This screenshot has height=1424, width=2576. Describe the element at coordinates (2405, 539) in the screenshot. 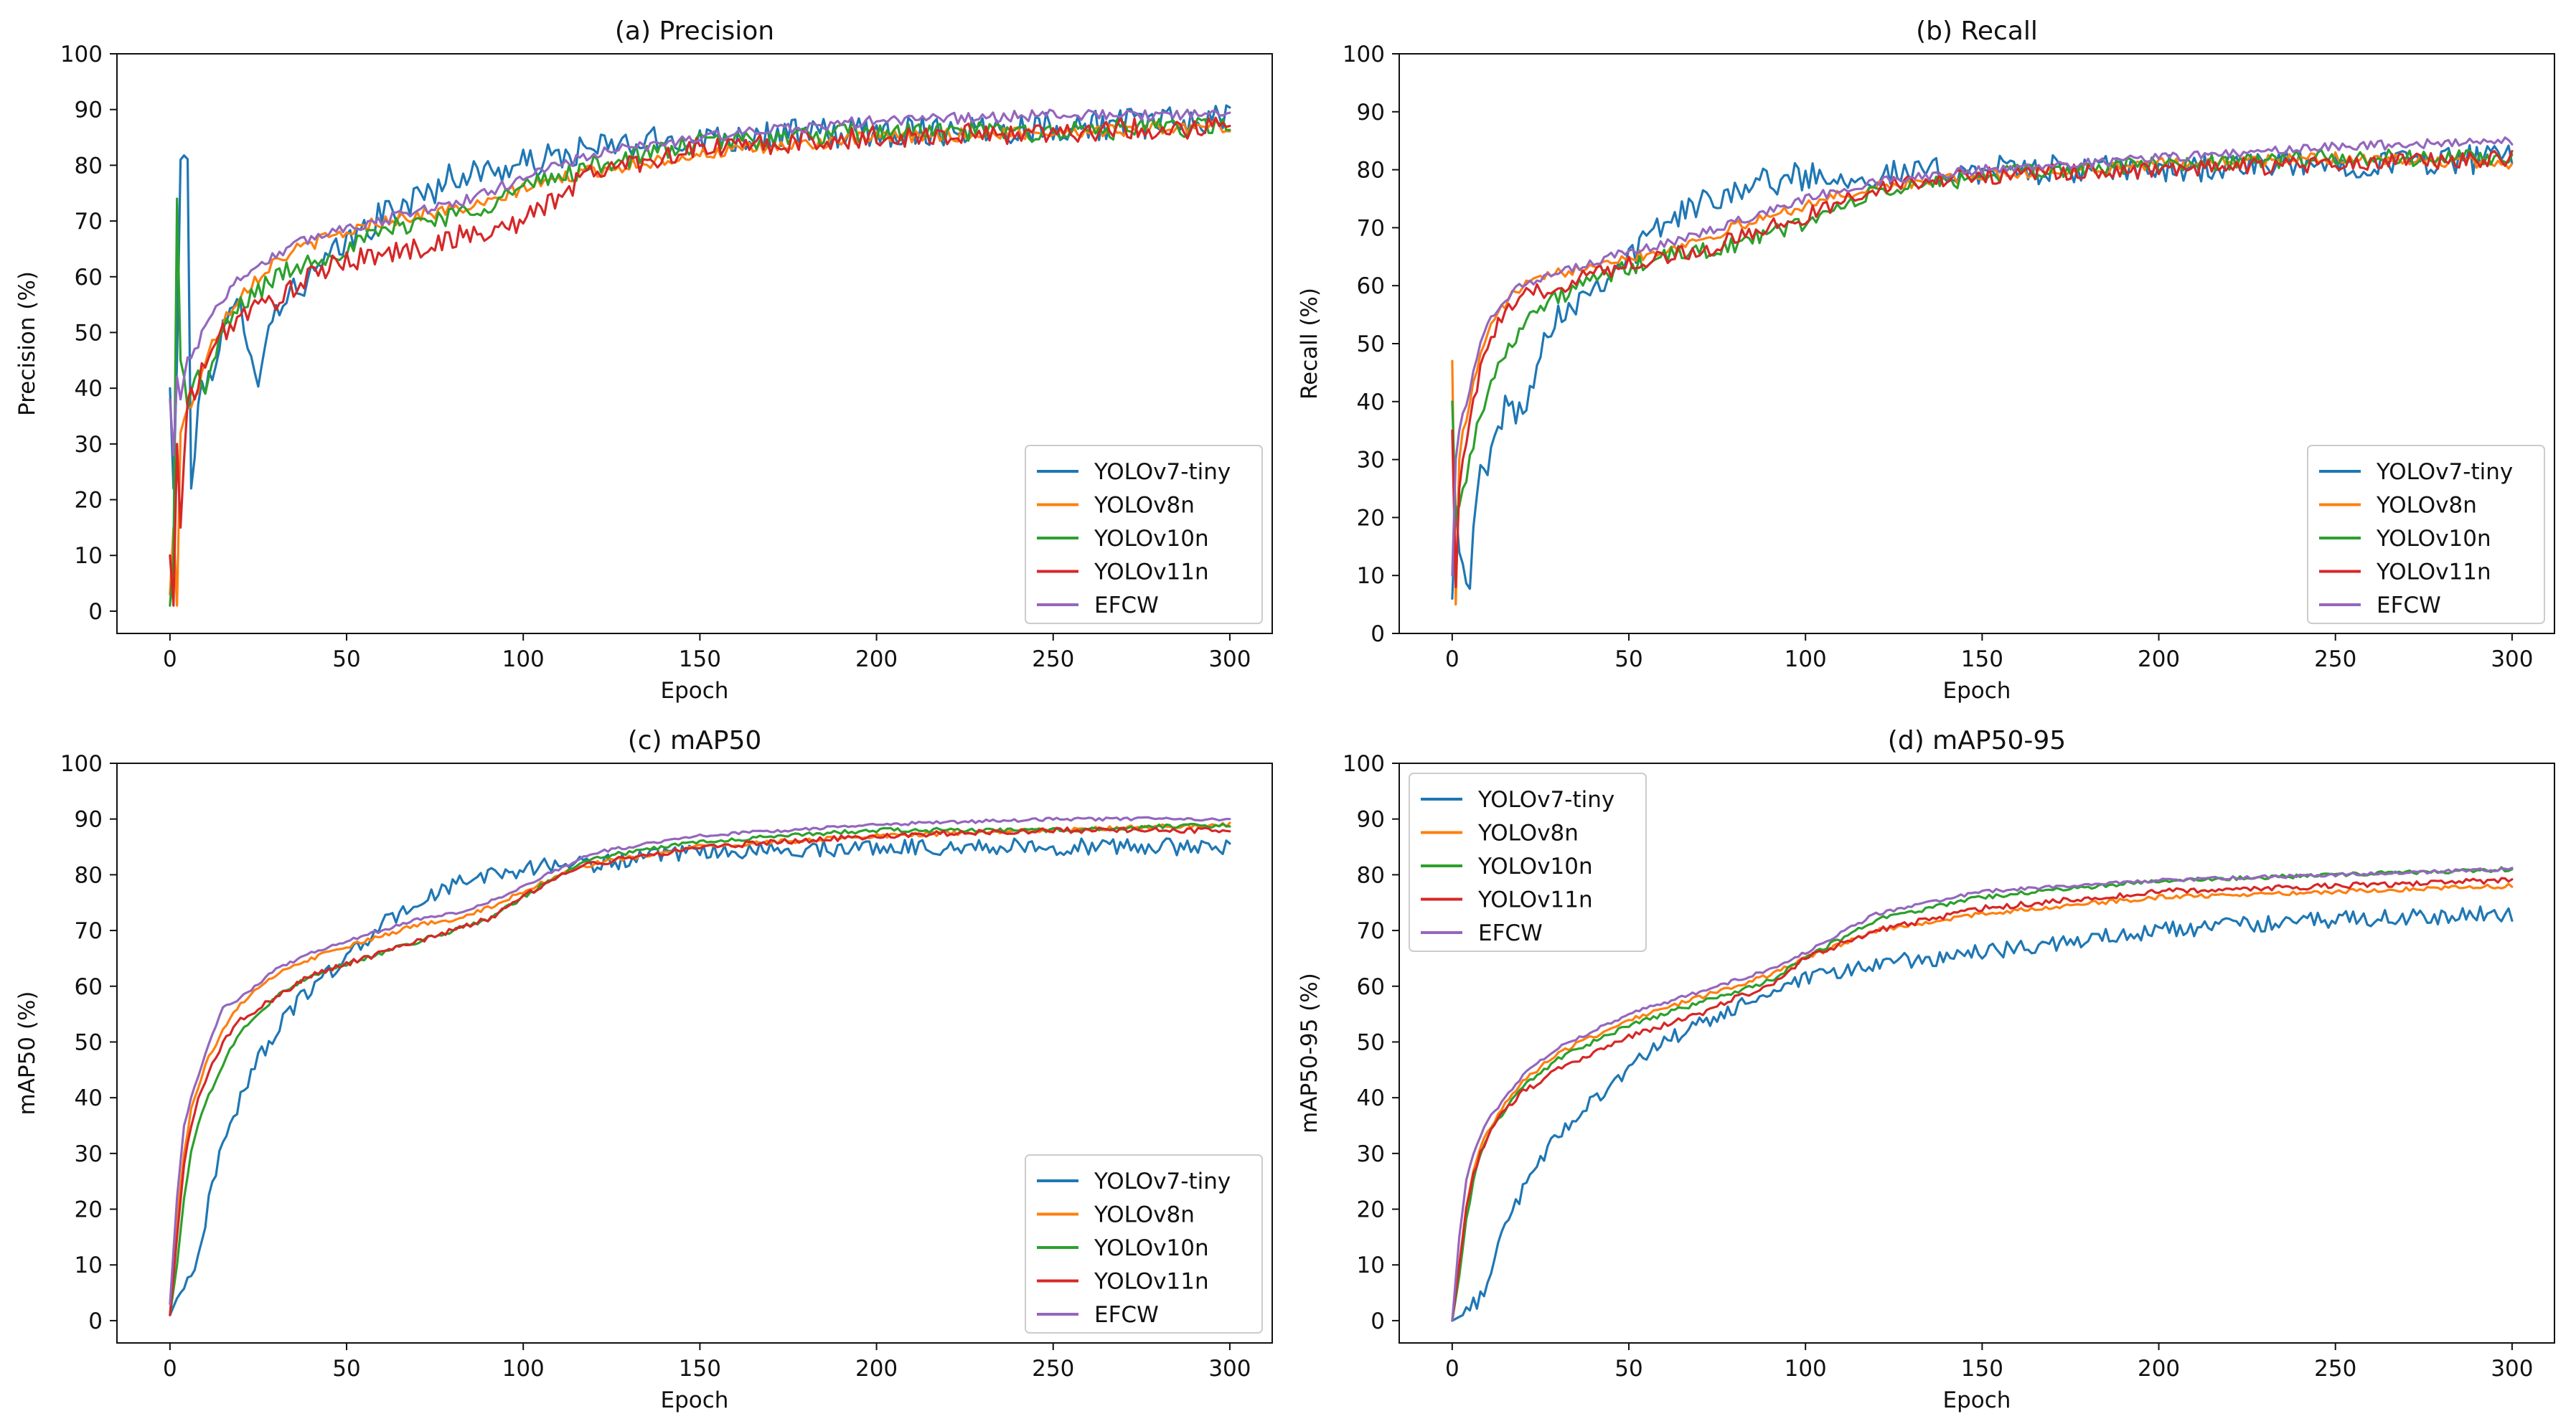

I see `legend-item: YOLOv10n` at that location.